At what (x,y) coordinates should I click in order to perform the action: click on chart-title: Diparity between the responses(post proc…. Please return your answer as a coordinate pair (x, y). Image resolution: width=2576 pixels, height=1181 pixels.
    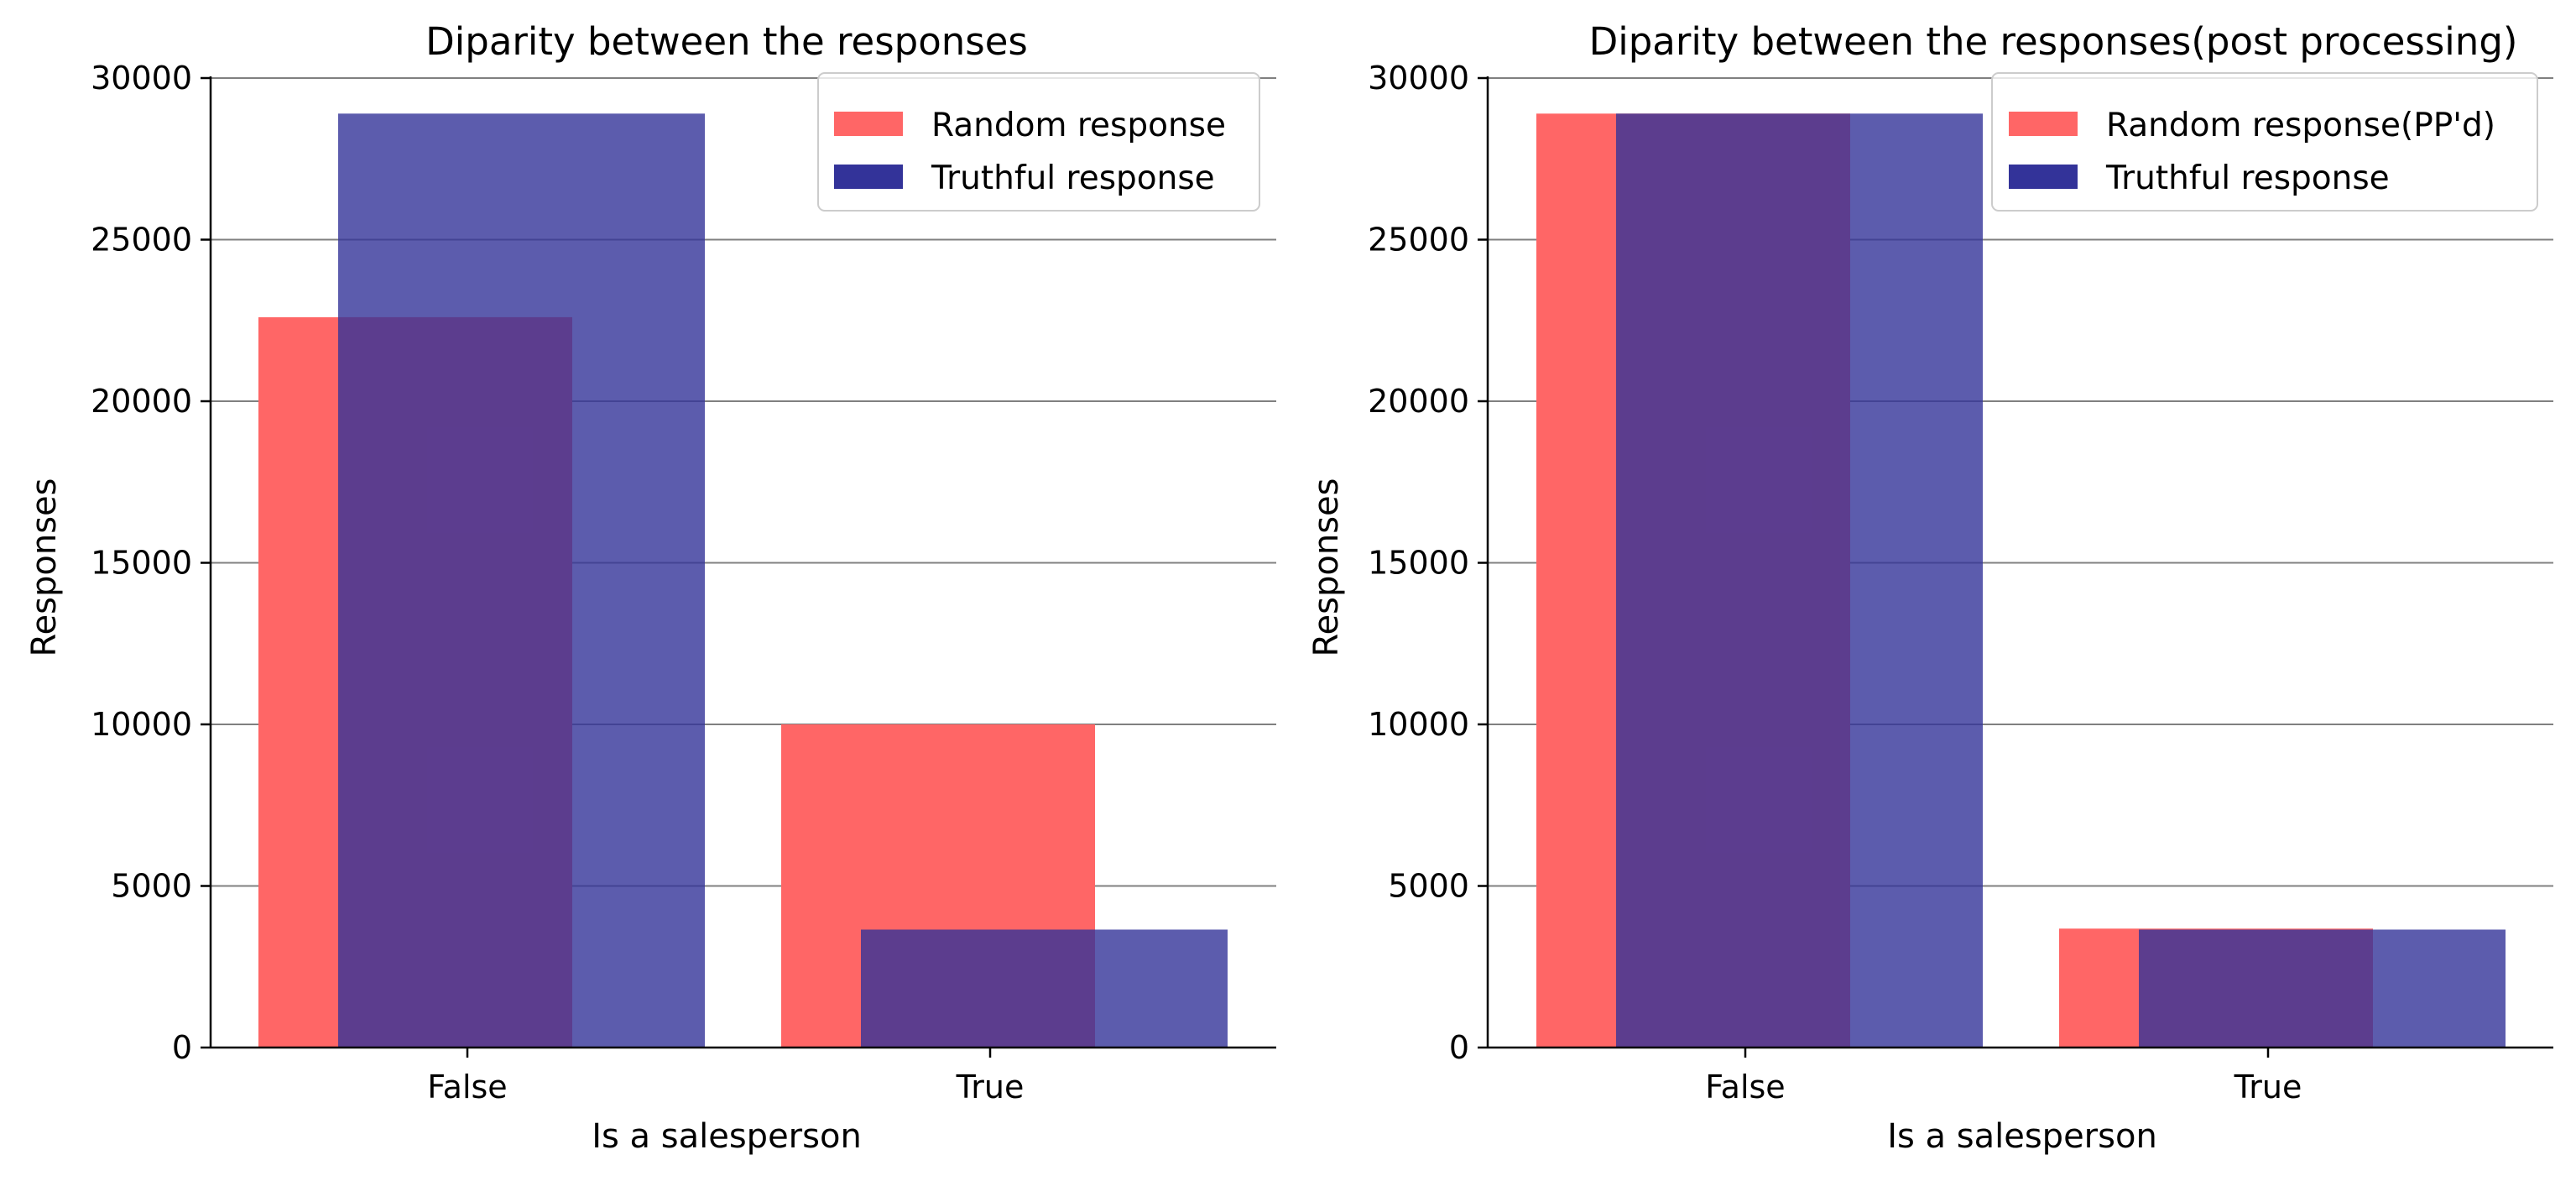
    Looking at the image, I should click on (2053, 41).